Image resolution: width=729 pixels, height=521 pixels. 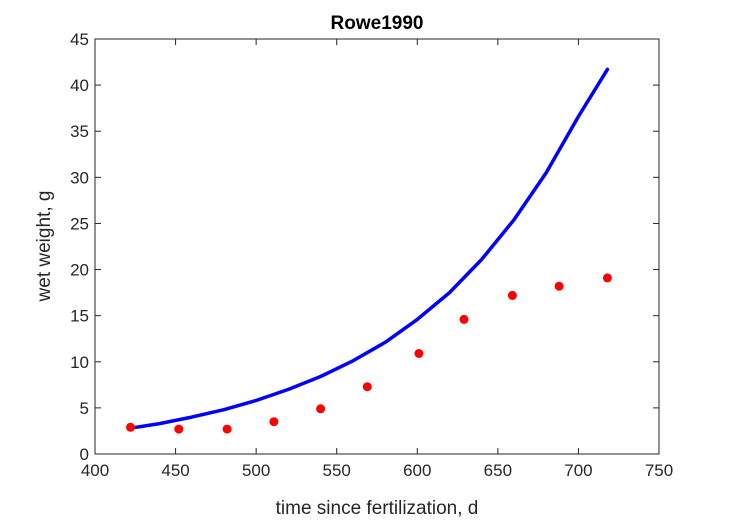 What do you see at coordinates (79, 85) in the screenshot?
I see `y-tick-label: 40` at bounding box center [79, 85].